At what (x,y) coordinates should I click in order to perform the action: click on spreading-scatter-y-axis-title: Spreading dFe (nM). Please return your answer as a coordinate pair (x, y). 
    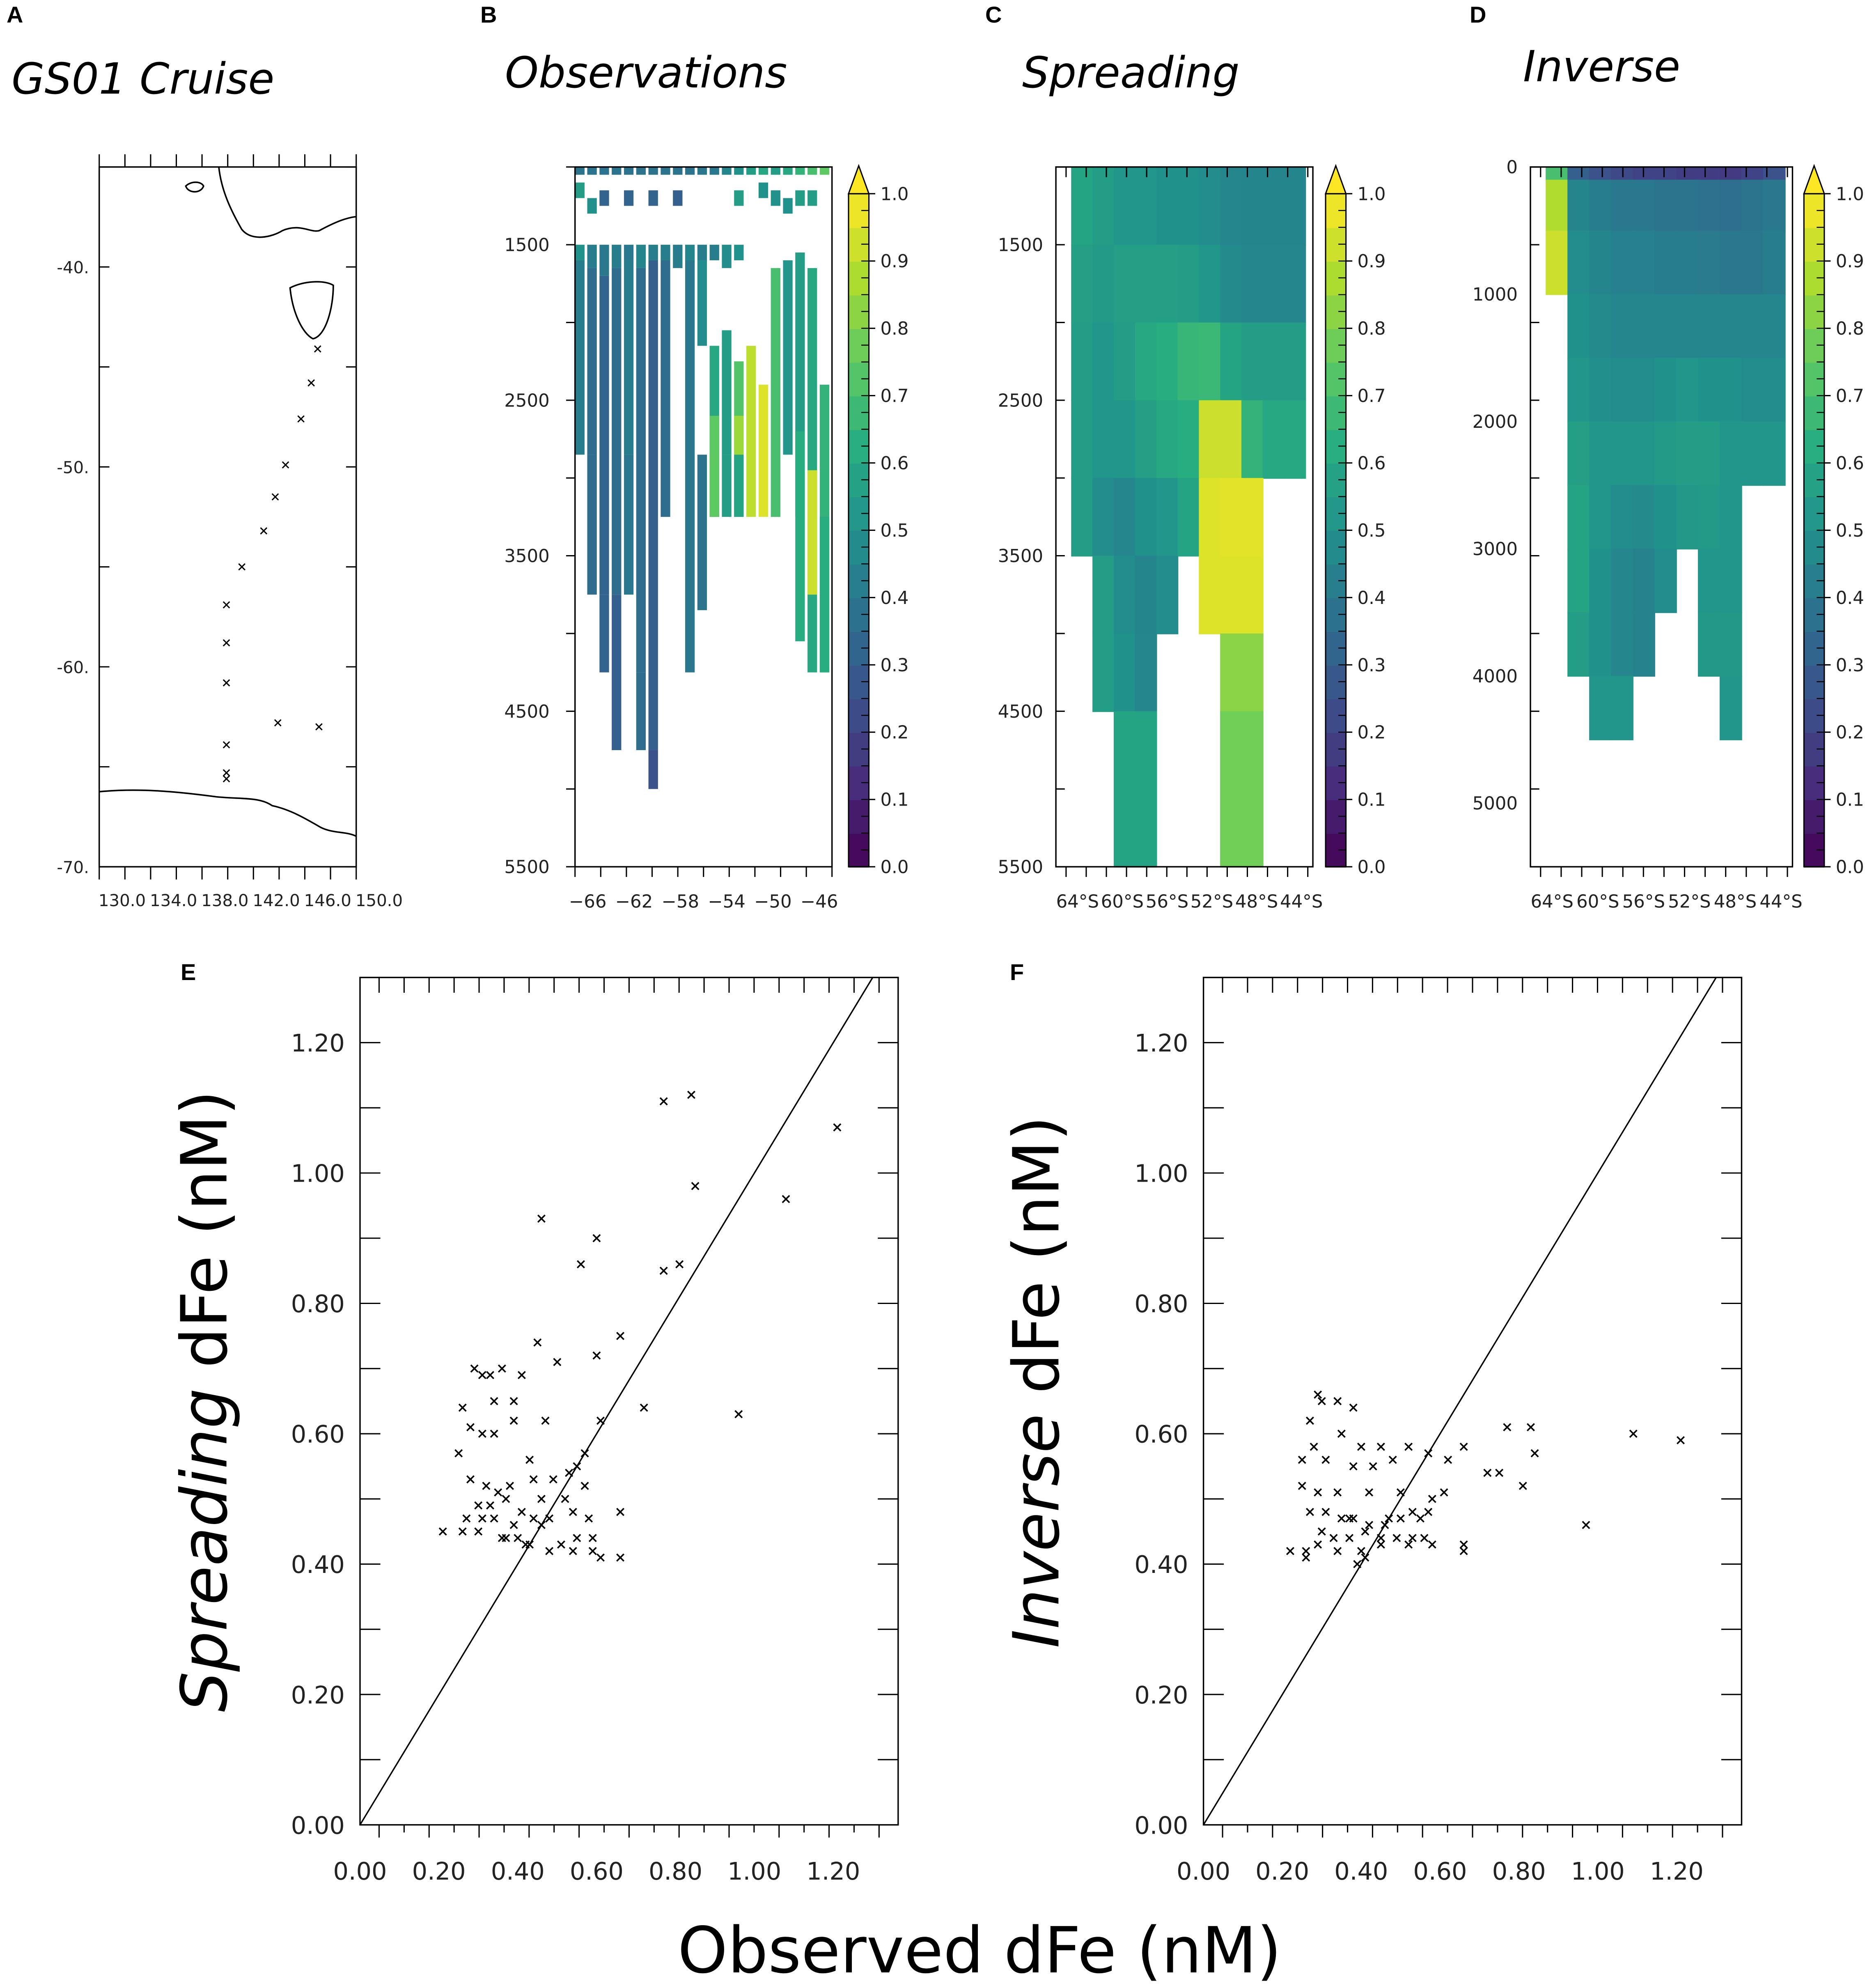
    Looking at the image, I should click on (204, 1401).